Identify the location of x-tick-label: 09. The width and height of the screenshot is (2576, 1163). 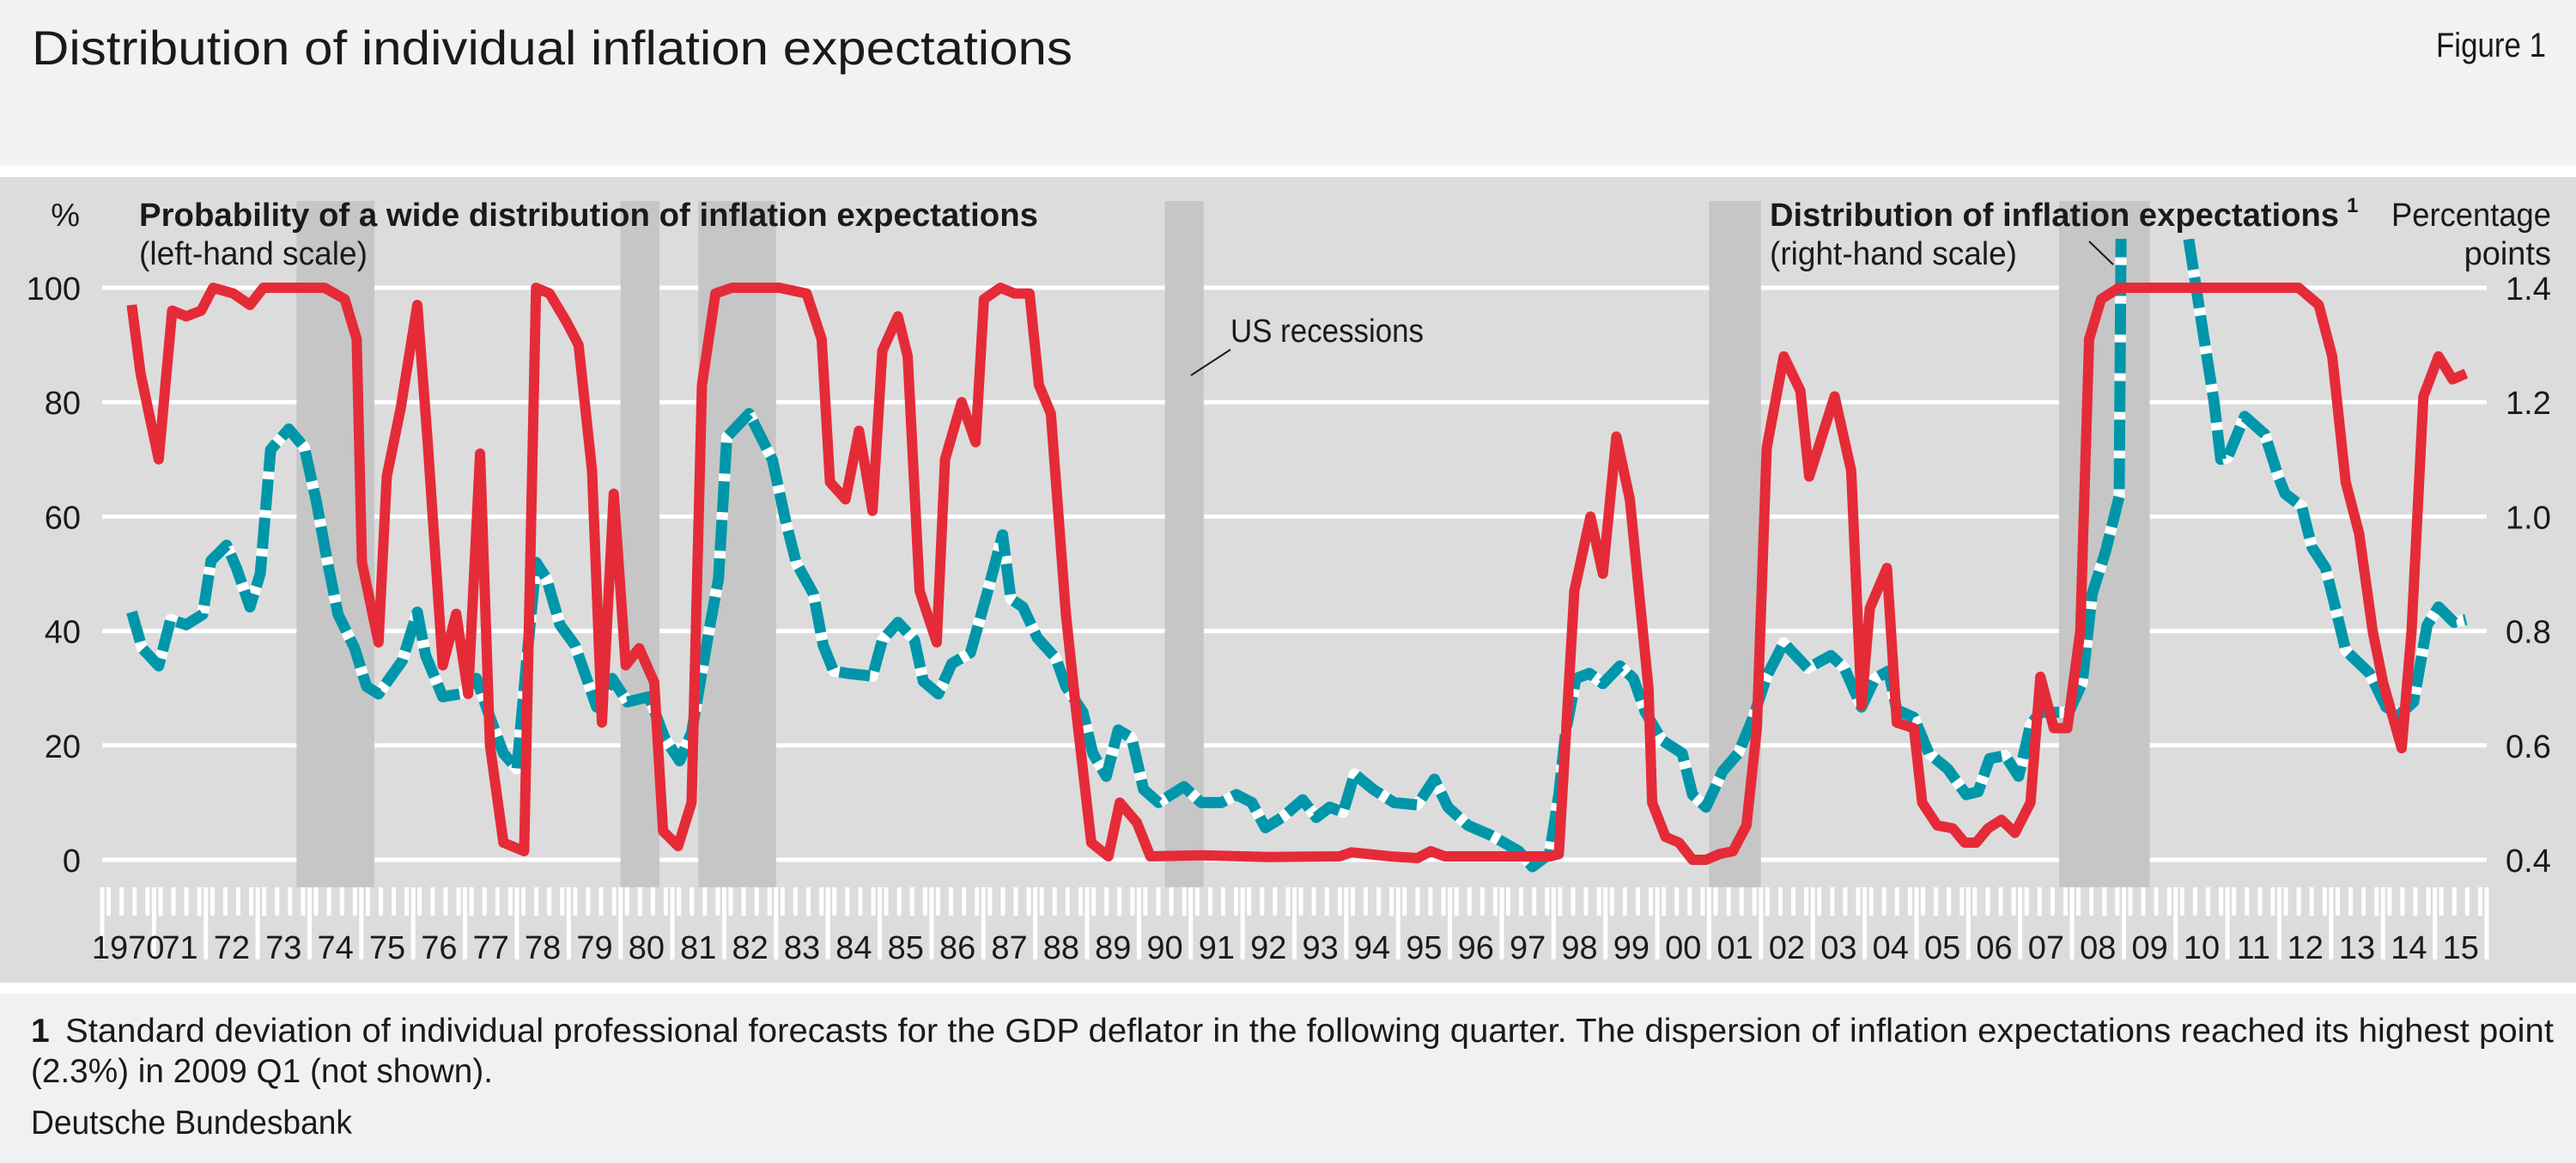
(2149, 948).